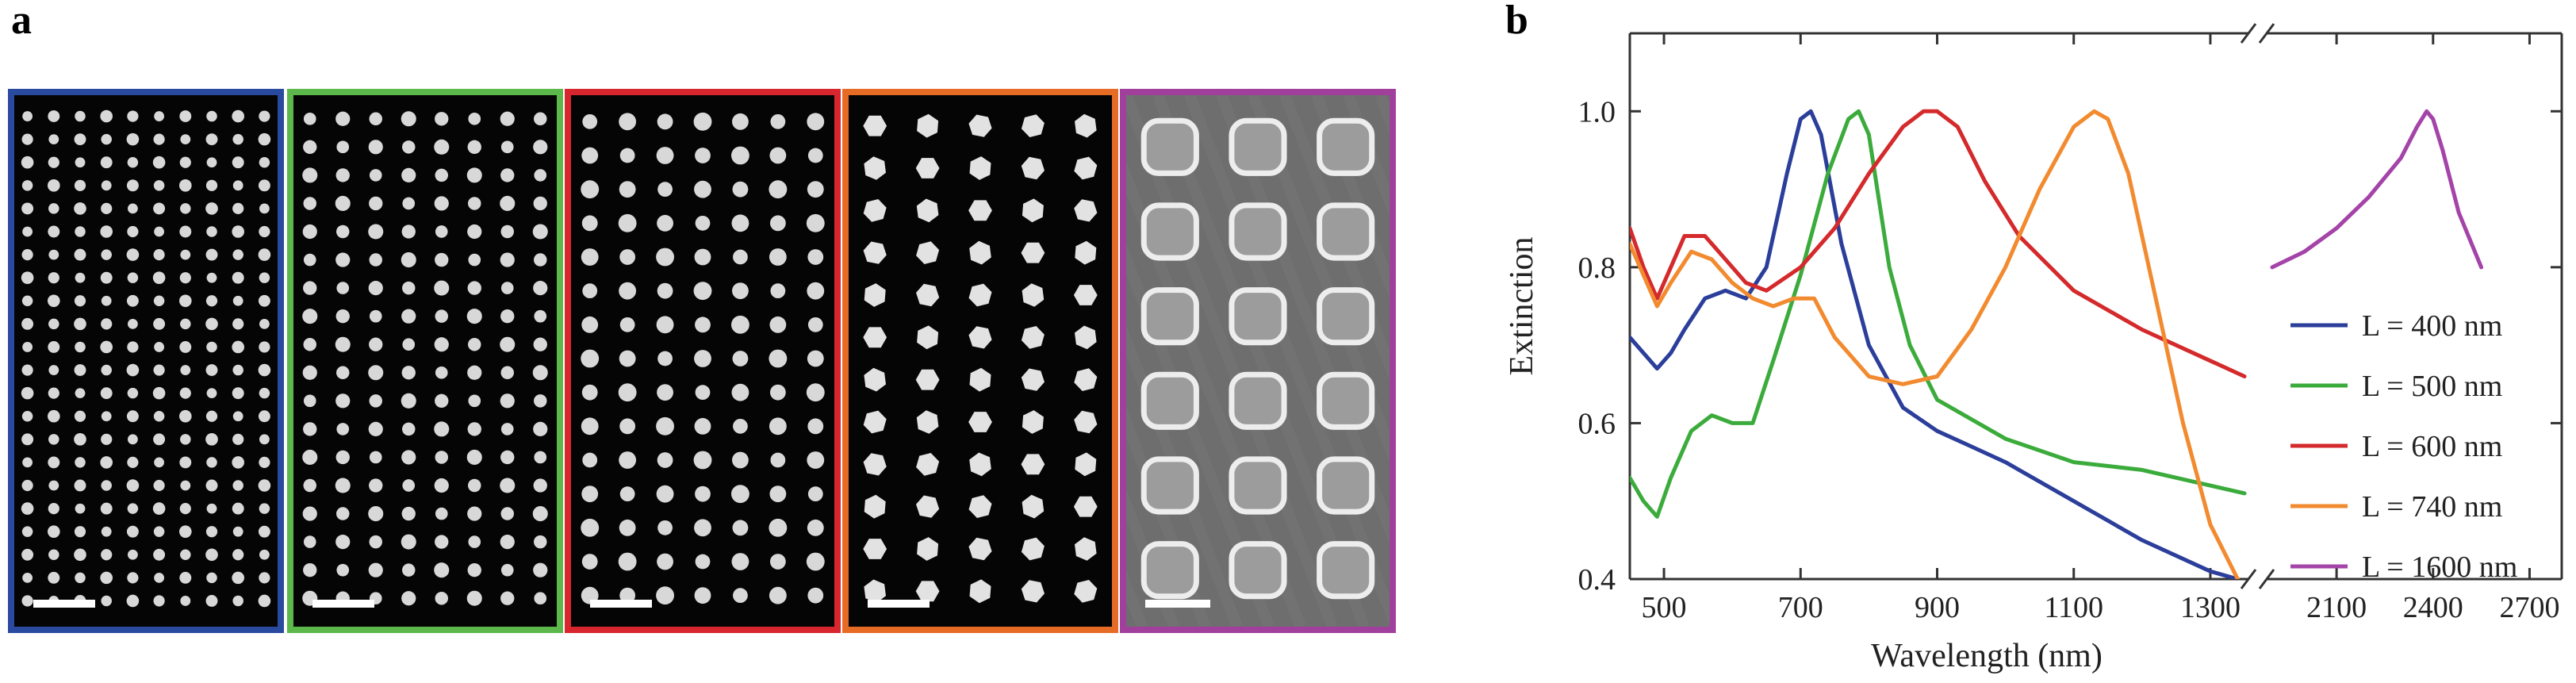 The height and width of the screenshot is (683, 2576). Describe the element at coordinates (1938, 607) in the screenshot. I see `x-tick-label: 900` at that location.